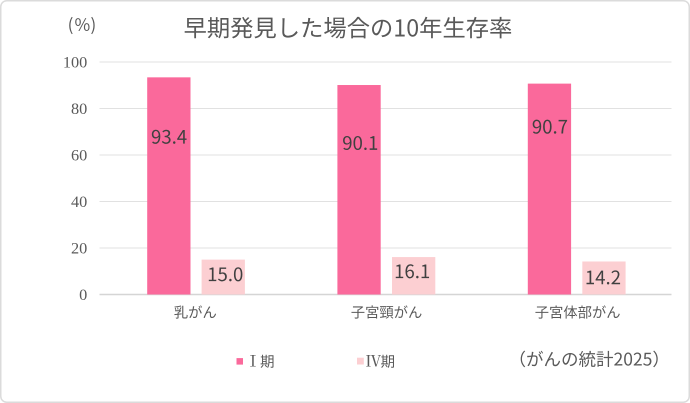 The width and height of the screenshot is (690, 403). What do you see at coordinates (79, 108) in the screenshot?
I see `svg-text: 80` at bounding box center [79, 108].